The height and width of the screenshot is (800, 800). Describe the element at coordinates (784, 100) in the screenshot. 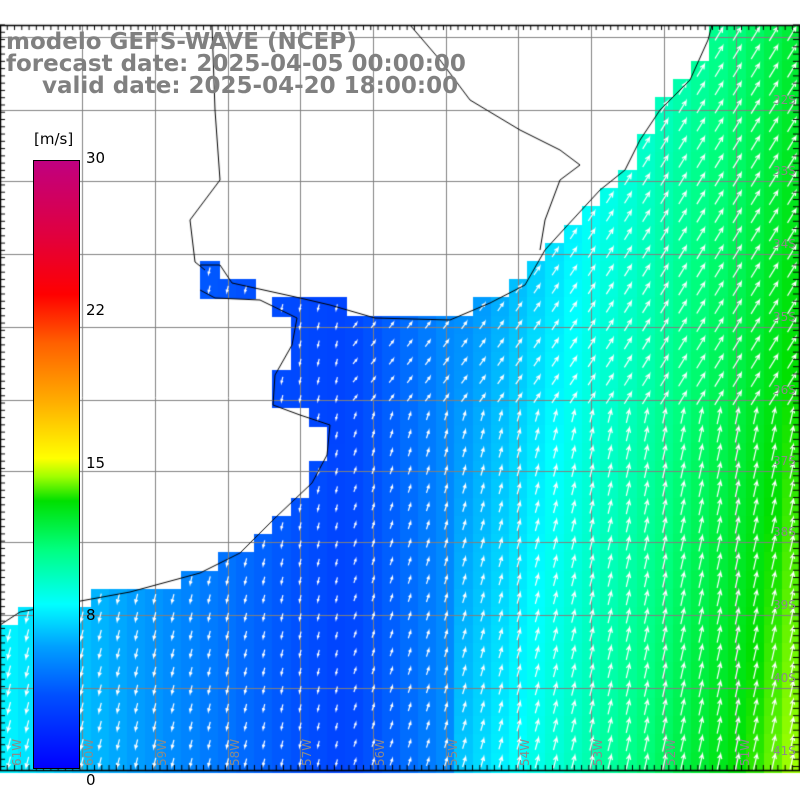

I see `latitude-label: 32S` at that location.